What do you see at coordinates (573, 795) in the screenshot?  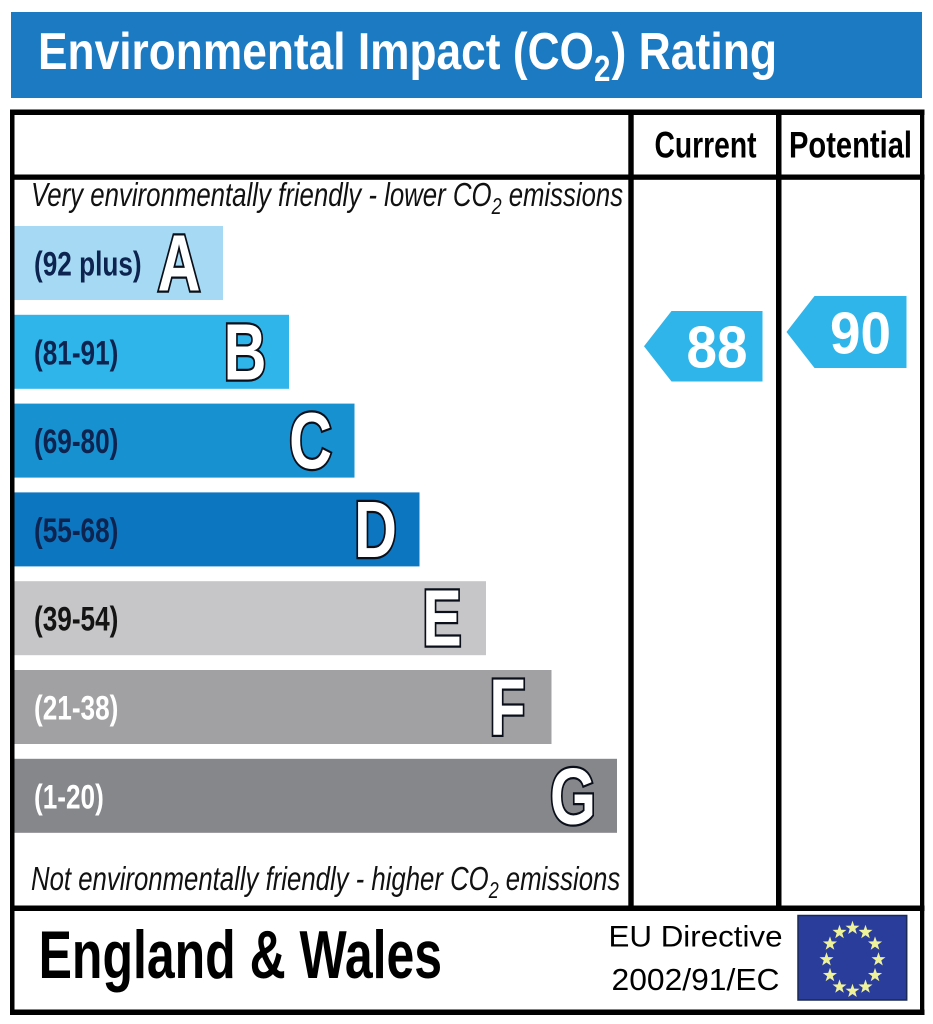 I see `svg-text: G` at bounding box center [573, 795].